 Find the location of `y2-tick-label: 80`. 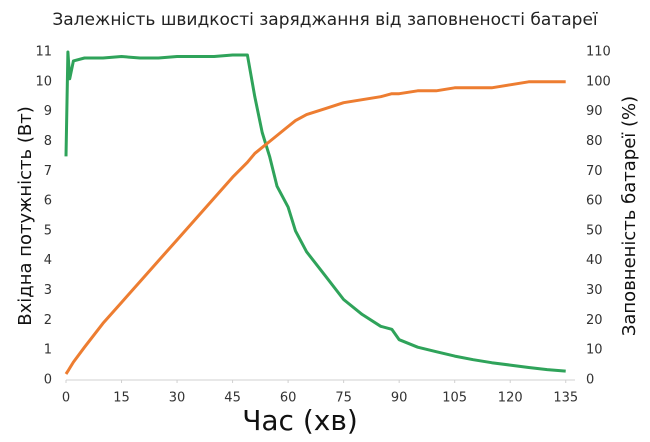

y2-tick-label: 80 is located at coordinates (594, 141).